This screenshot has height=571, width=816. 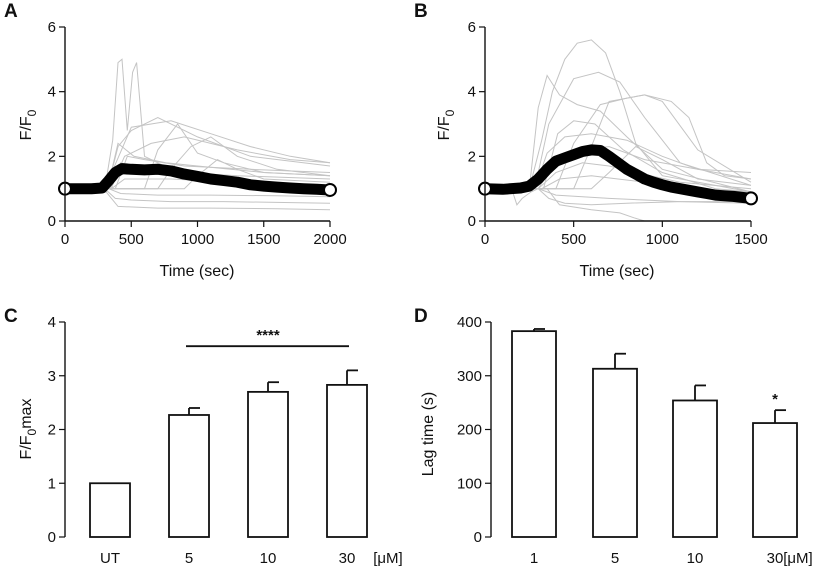 I want to click on panel-c-bars: UT 5 10 30 ****, so click(x=228, y=447).